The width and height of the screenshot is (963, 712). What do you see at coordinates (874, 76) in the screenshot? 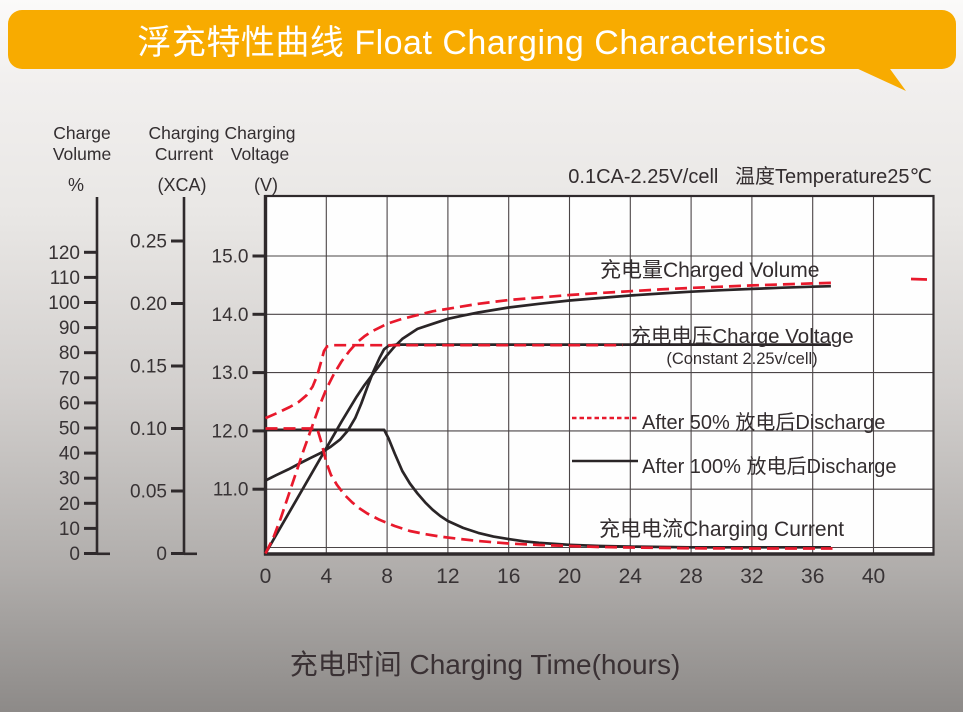
I see `banner-tail-icon` at bounding box center [874, 76].